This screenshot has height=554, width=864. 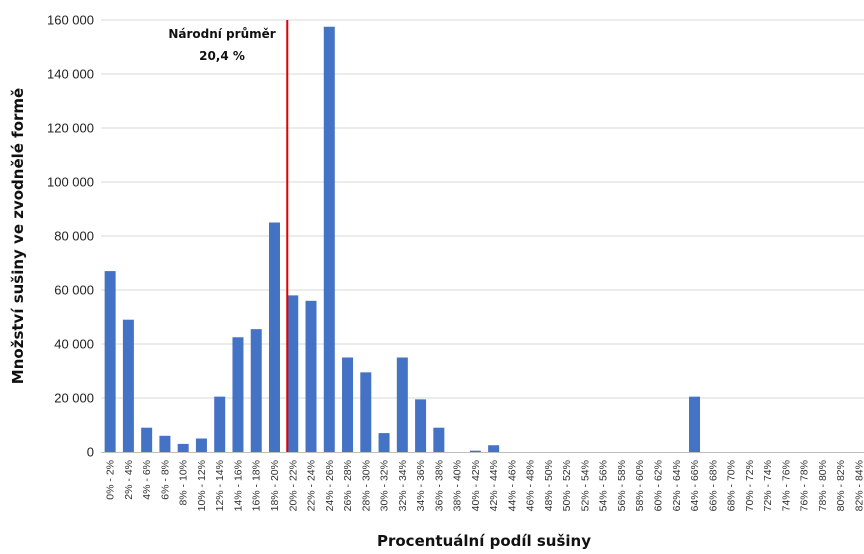 What do you see at coordinates (768, 485) in the screenshot?
I see `x-tick-label: 72% - 74%` at bounding box center [768, 485].